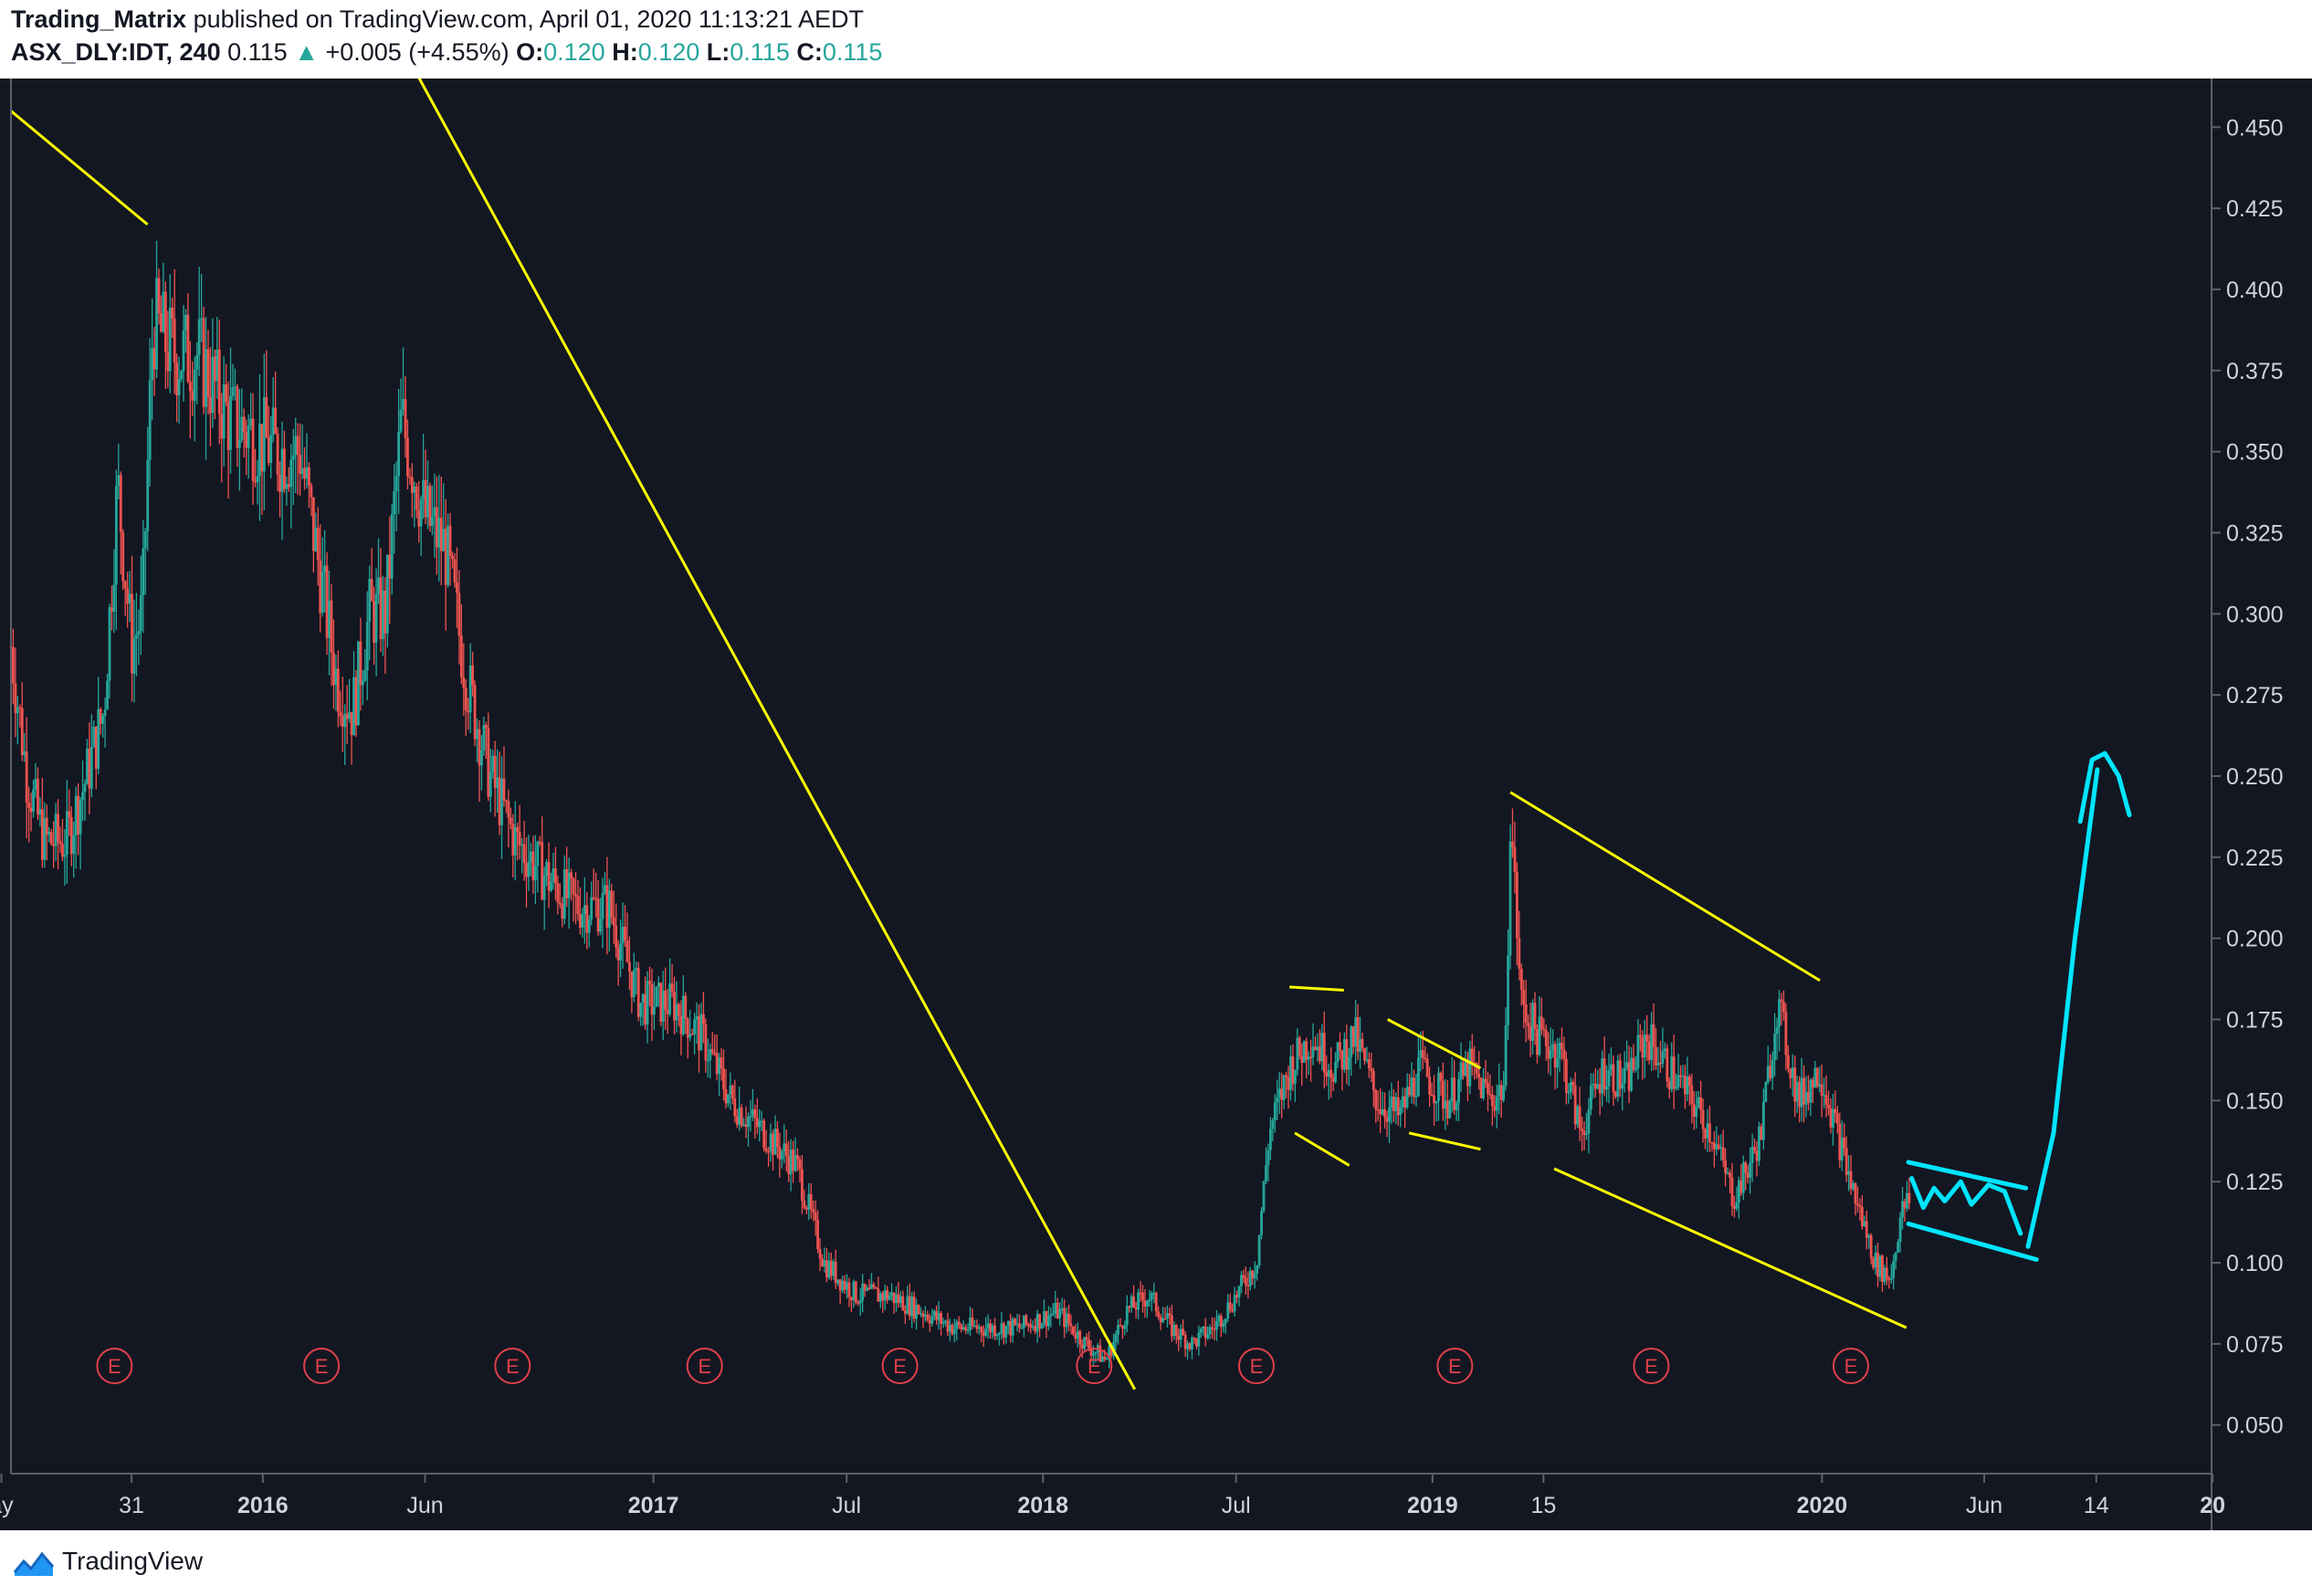 The width and height of the screenshot is (2312, 1596). What do you see at coordinates (35, 1564) in the screenshot?
I see `tradingview-logo-icon` at bounding box center [35, 1564].